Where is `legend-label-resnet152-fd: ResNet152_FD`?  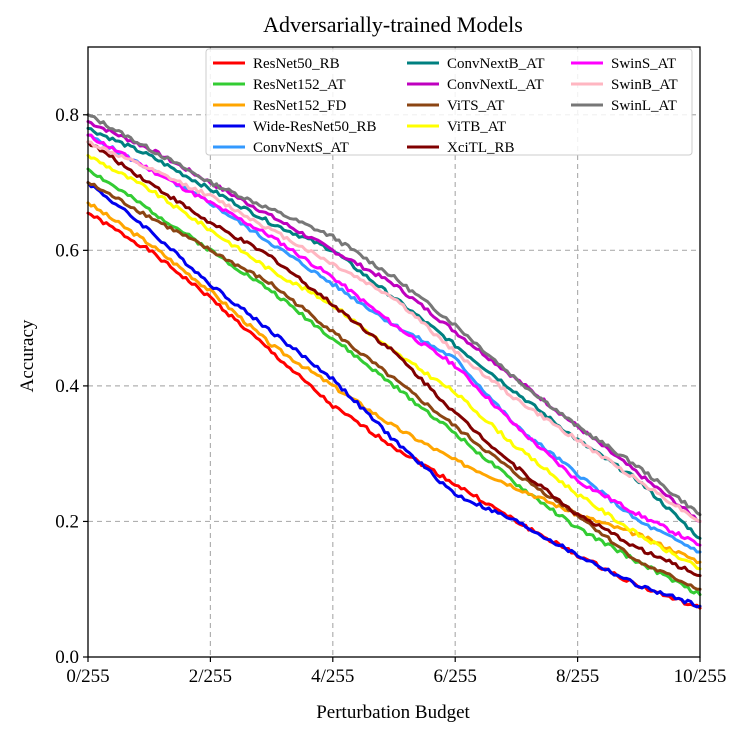
legend-label-resnet152-fd: ResNet152_FD is located at coordinates (300, 106).